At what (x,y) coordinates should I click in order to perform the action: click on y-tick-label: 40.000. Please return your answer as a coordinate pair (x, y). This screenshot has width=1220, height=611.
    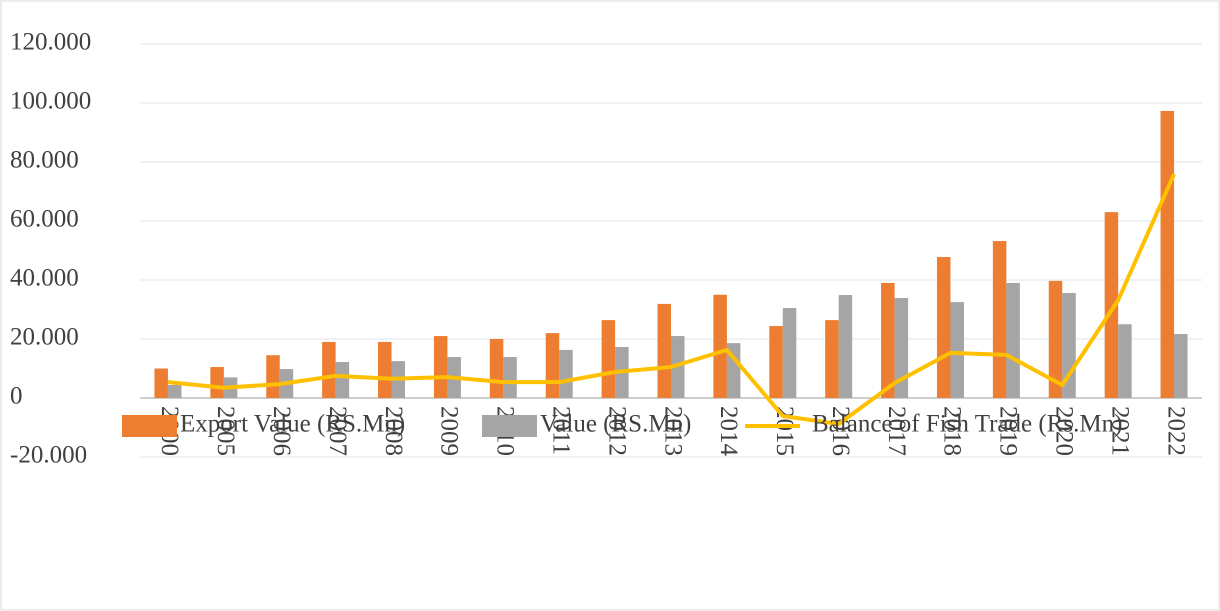
    Looking at the image, I should click on (44, 278).